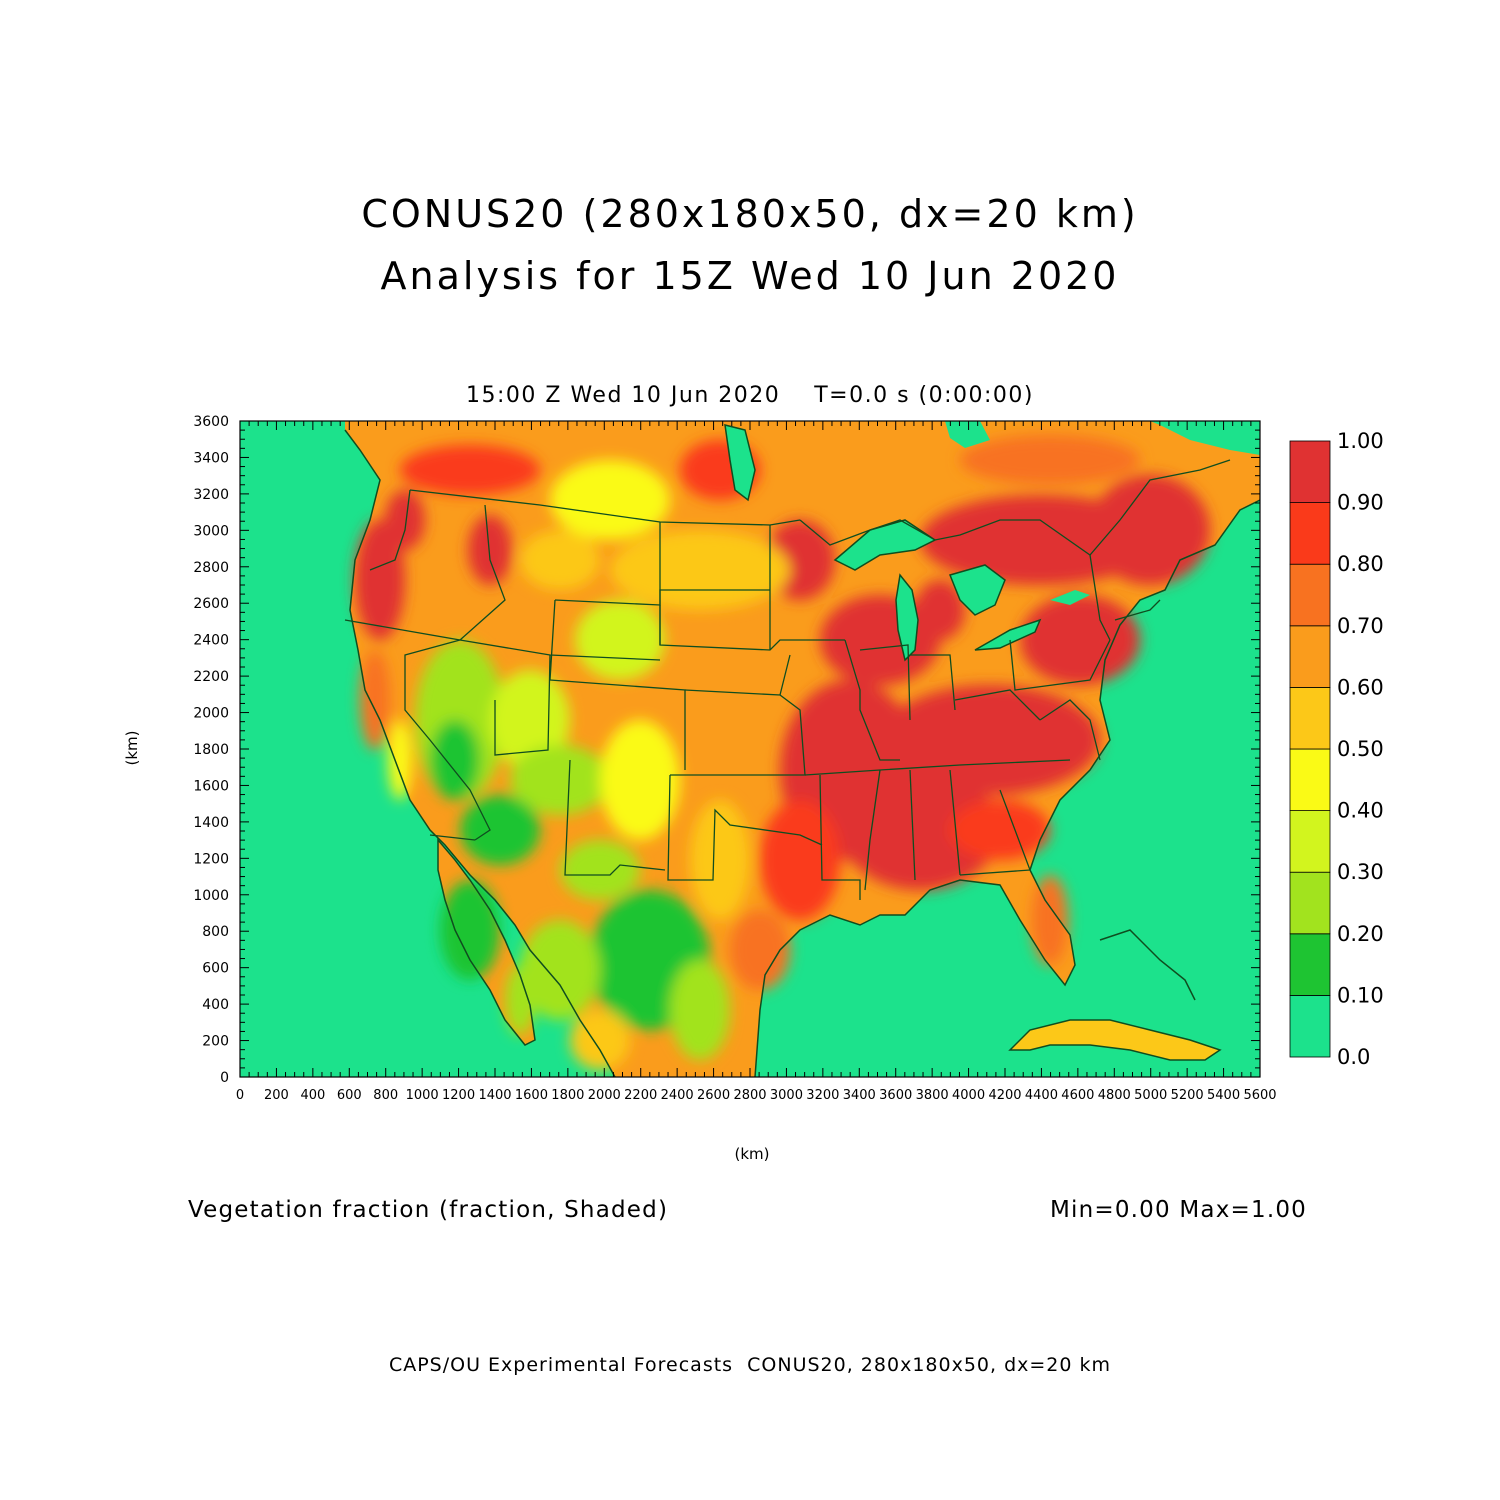 The image size is (1500, 1500). What do you see at coordinates (215, 932) in the screenshot?
I see `y-tick-label: 800` at bounding box center [215, 932].